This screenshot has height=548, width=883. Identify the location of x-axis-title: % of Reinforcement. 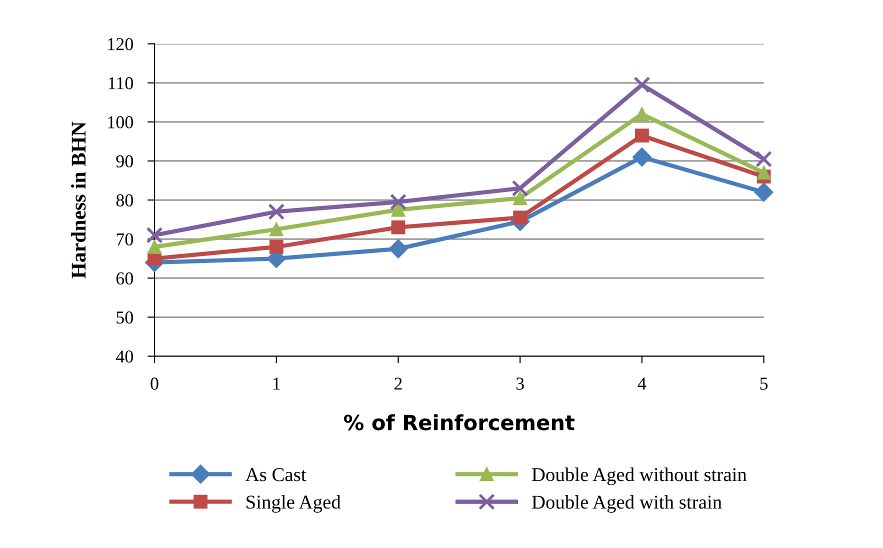
(459, 422).